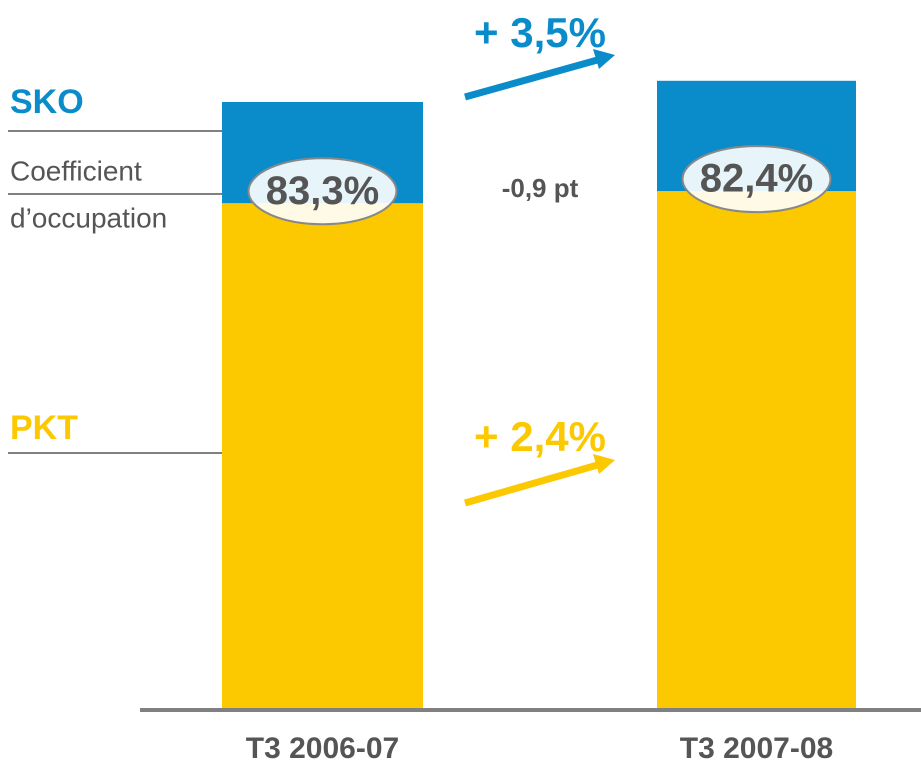 Image resolution: width=921 pixels, height=766 pixels. Describe the element at coordinates (88, 217) in the screenshot. I see `legend-label: d’occupation` at that location.